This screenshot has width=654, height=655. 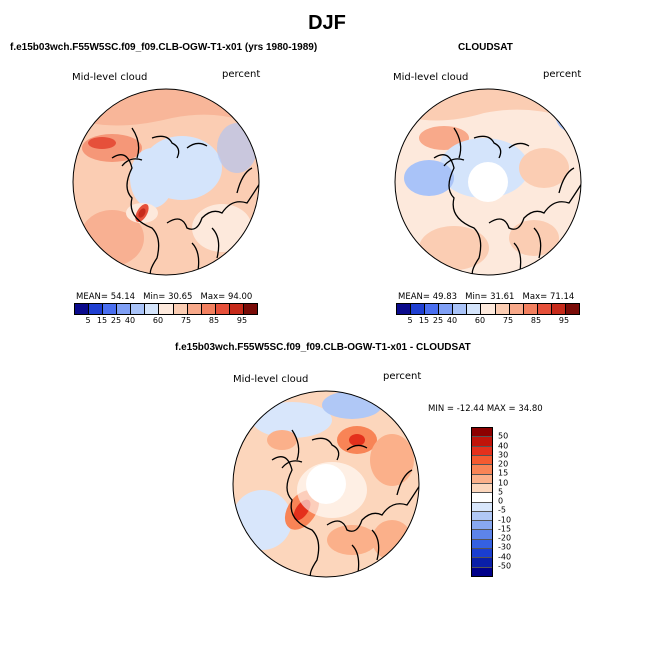 I want to click on model-min-value: 30.65, so click(x=180, y=297).